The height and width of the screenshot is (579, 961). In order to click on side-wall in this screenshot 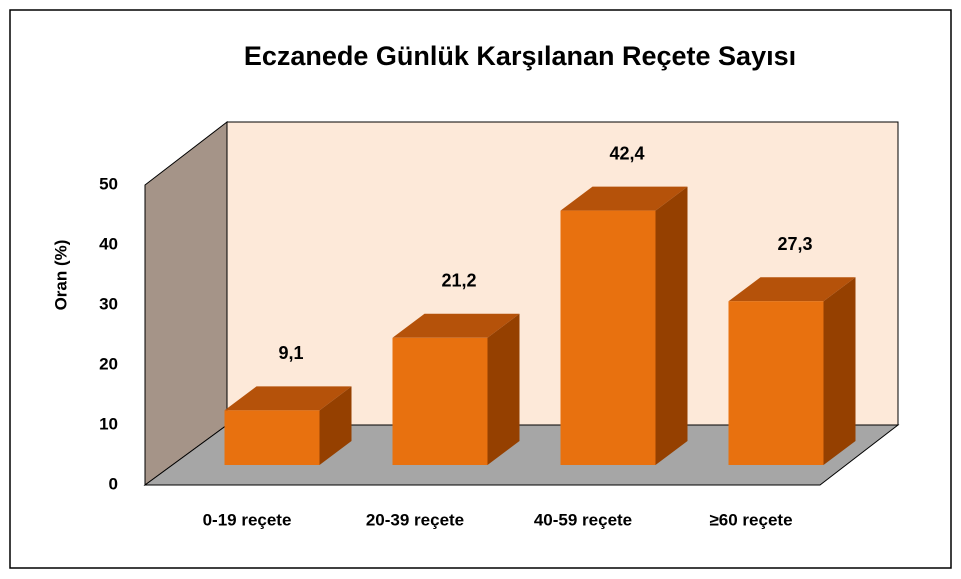, I will do `click(186, 303)`.